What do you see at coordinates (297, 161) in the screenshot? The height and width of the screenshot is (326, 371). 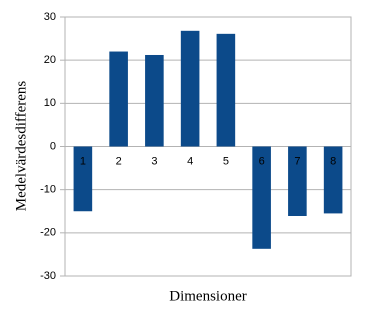 I see `x-tick-label: 7` at bounding box center [297, 161].